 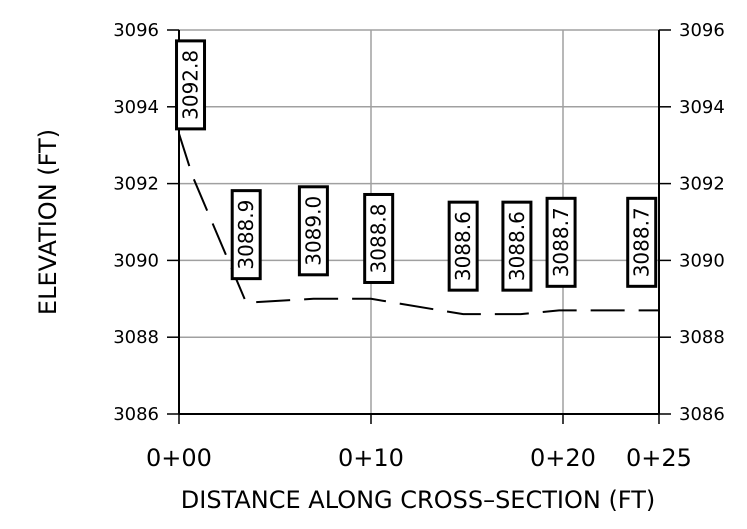 I want to click on data-label: 3088.9, so click(x=246, y=235).